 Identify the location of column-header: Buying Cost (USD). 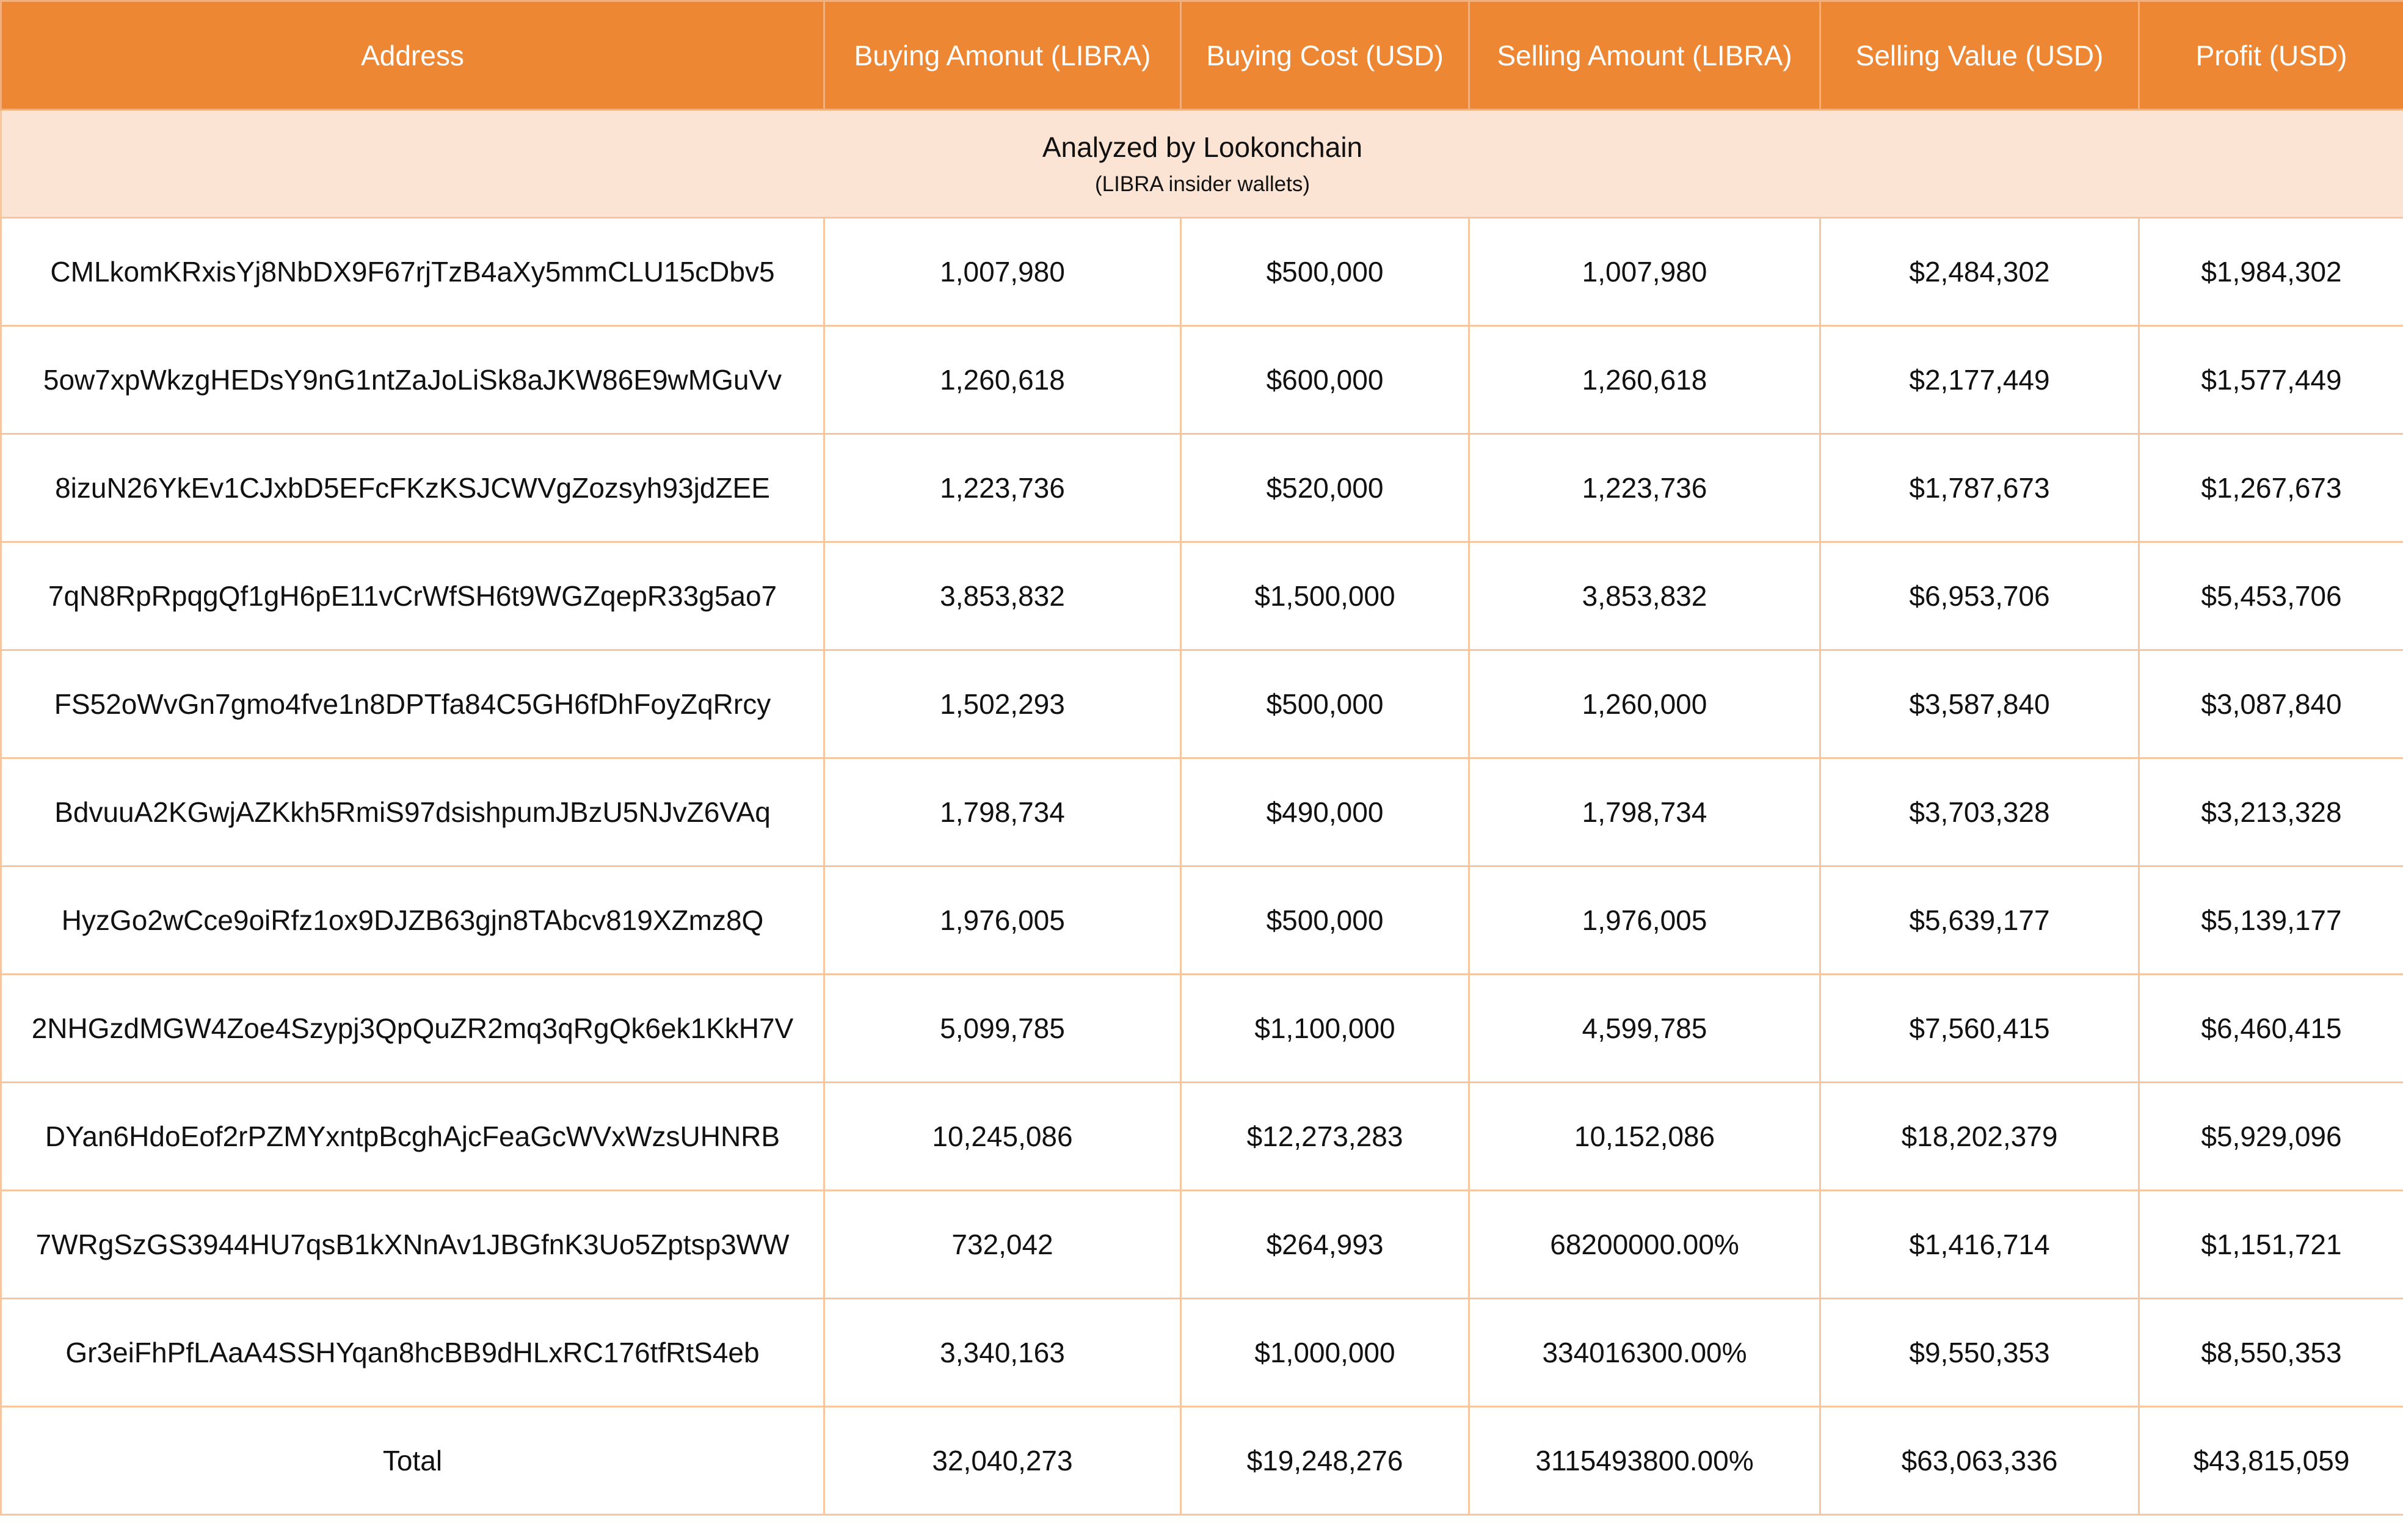
(1325, 55).